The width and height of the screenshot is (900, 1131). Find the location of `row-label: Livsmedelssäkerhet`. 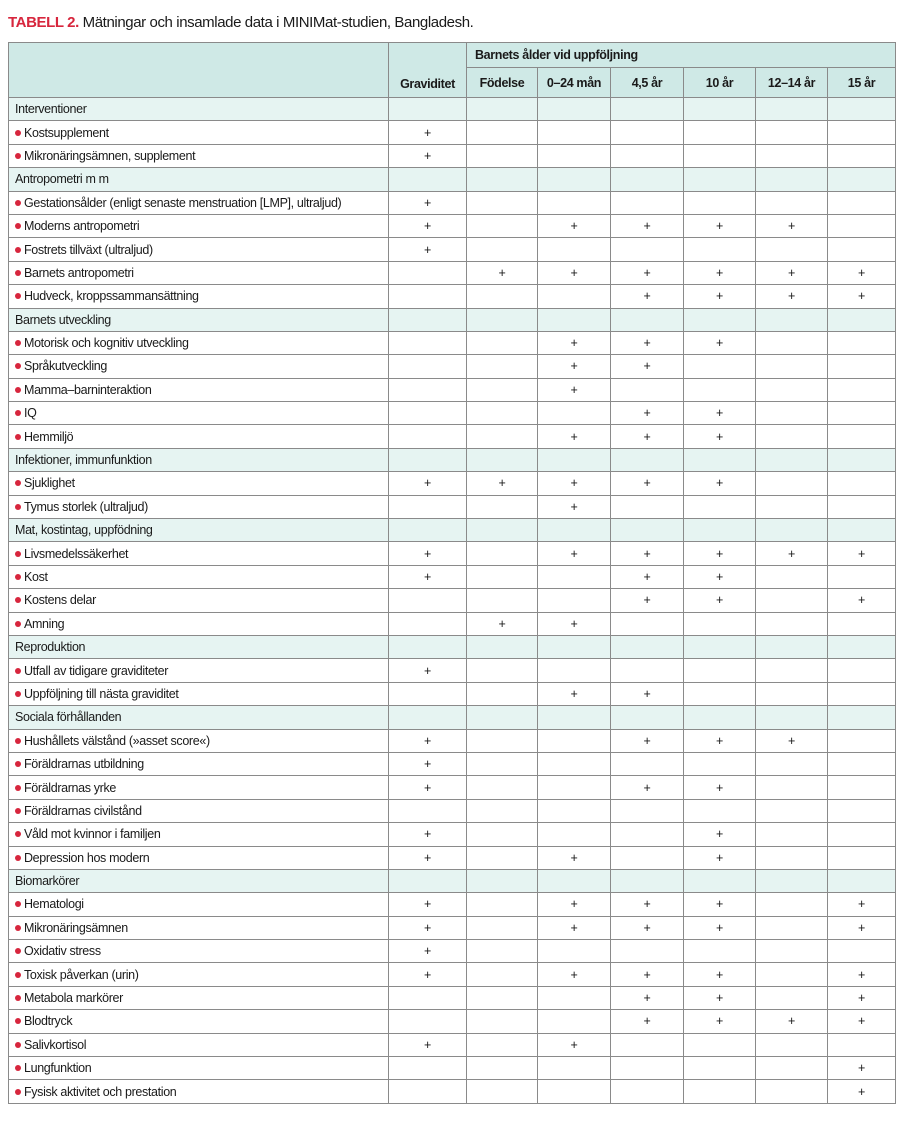

row-label: Livsmedelssäkerhet is located at coordinates (198, 553).